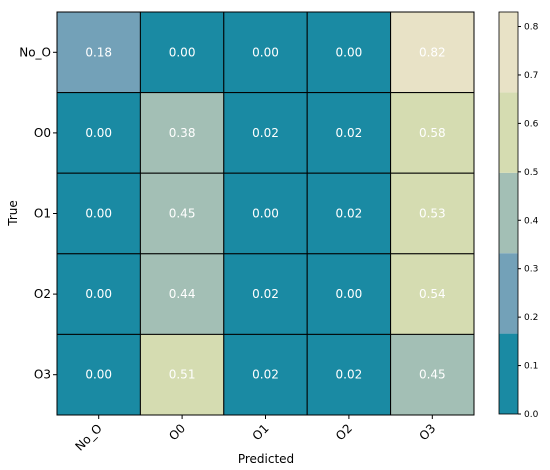 The height and width of the screenshot is (470, 550). What do you see at coordinates (531, 415) in the screenshot?
I see `colorbar-tick-label: 0.0` at bounding box center [531, 415].